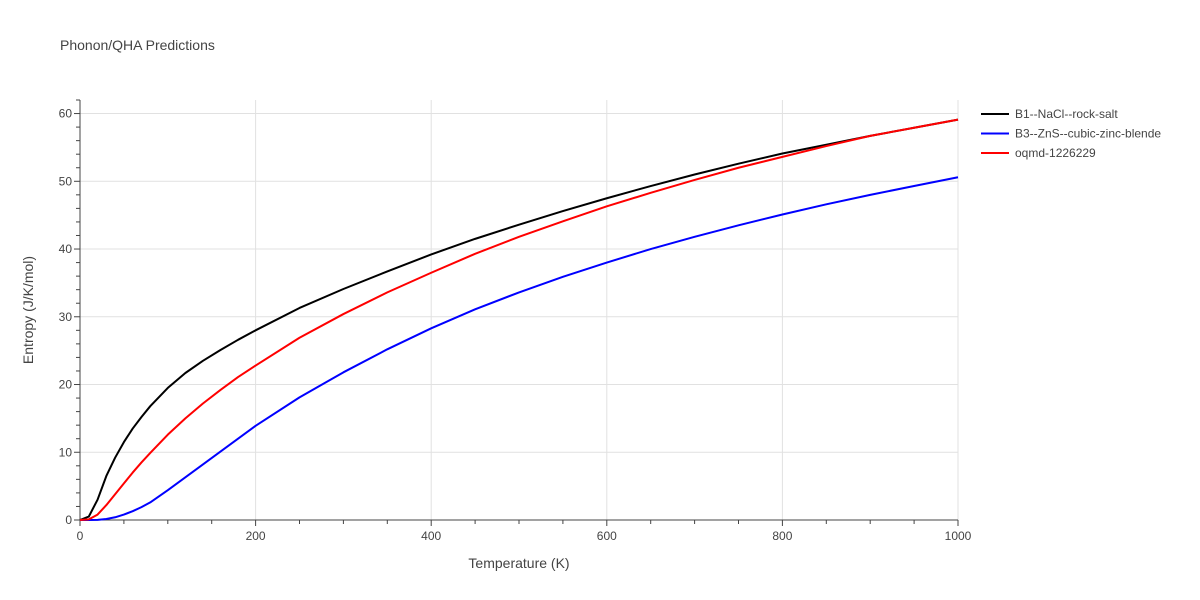 The height and width of the screenshot is (600, 1200). I want to click on legend-item: B1--NaCl--rock-salt, so click(1049, 114).